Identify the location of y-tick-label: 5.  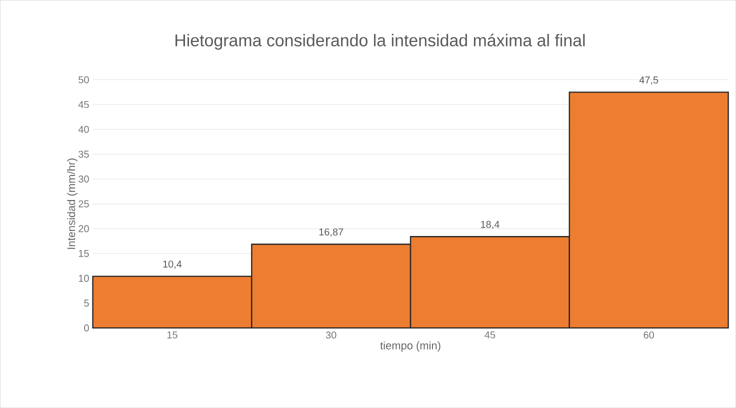
(86, 303).